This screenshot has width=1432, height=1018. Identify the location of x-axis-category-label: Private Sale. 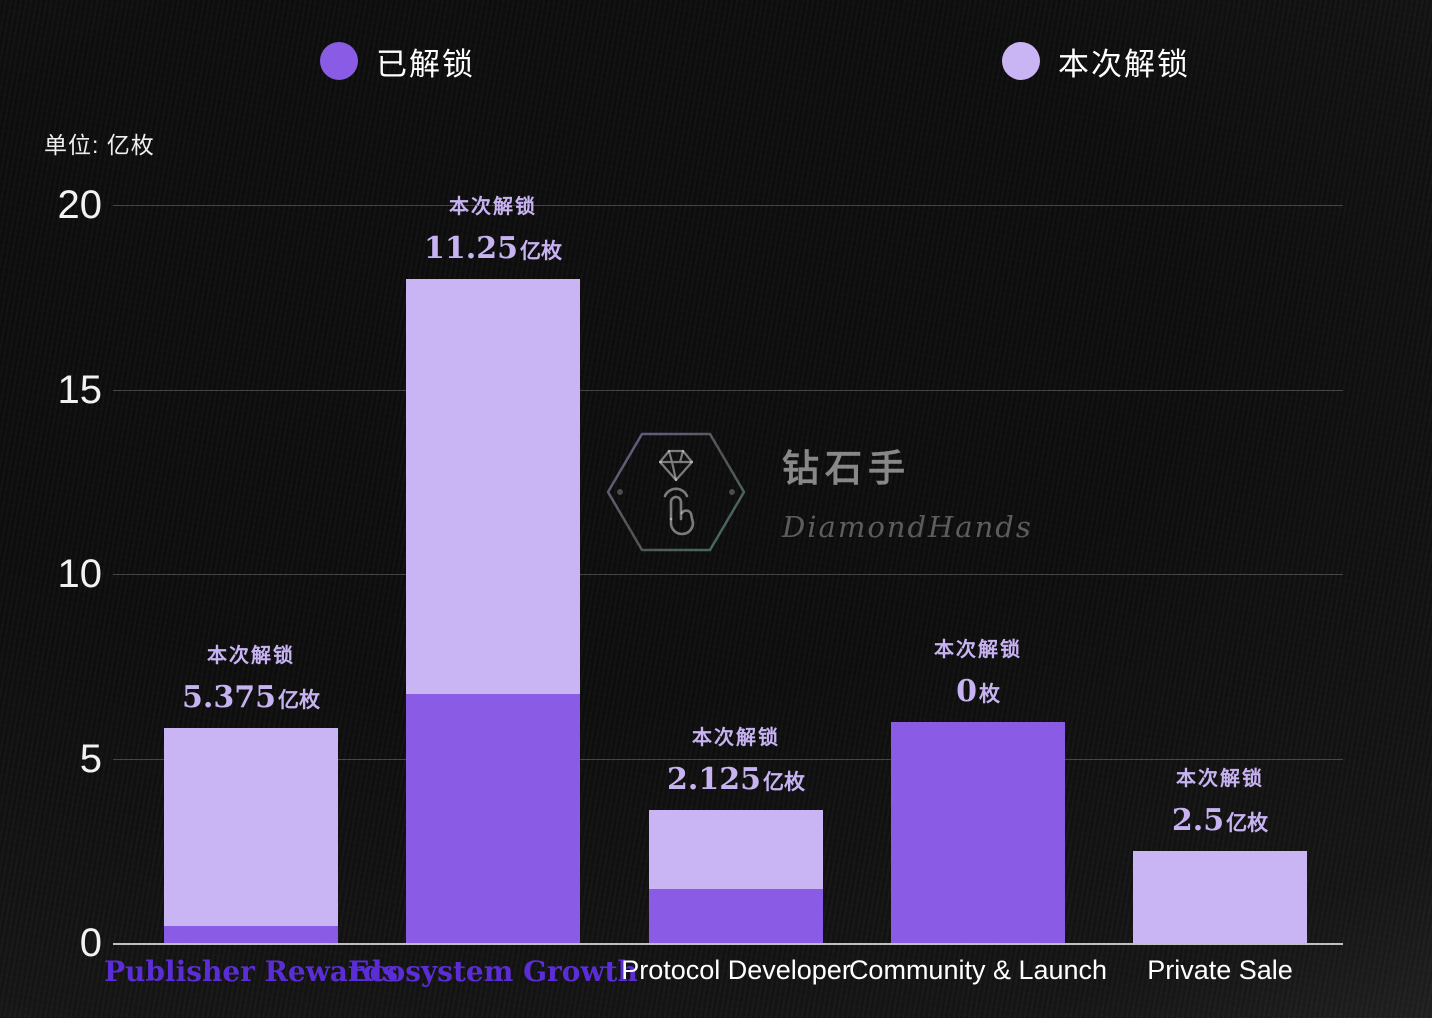
(1220, 970).